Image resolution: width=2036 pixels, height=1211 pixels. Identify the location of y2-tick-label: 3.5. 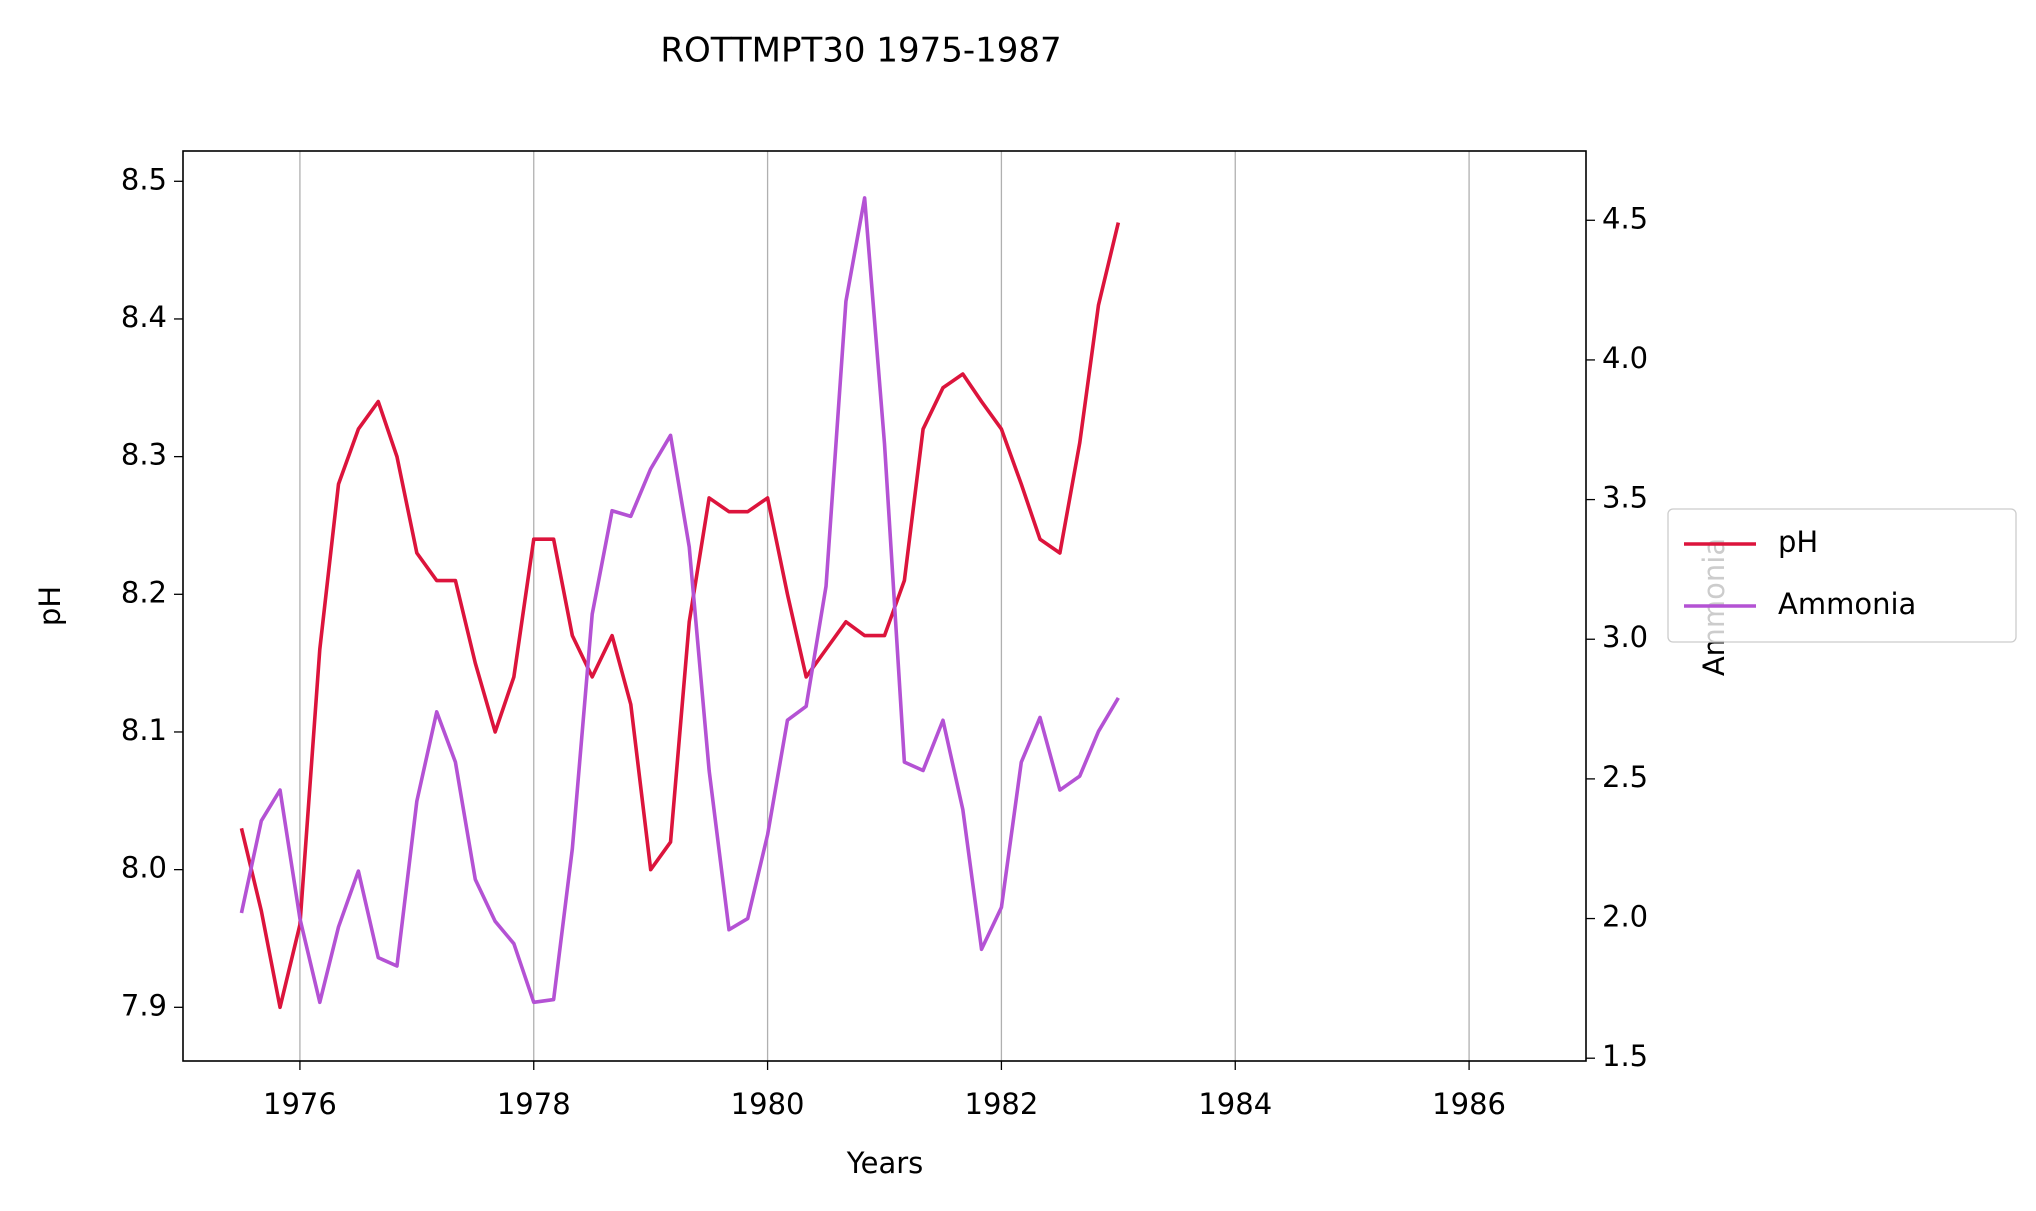
(1625, 498).